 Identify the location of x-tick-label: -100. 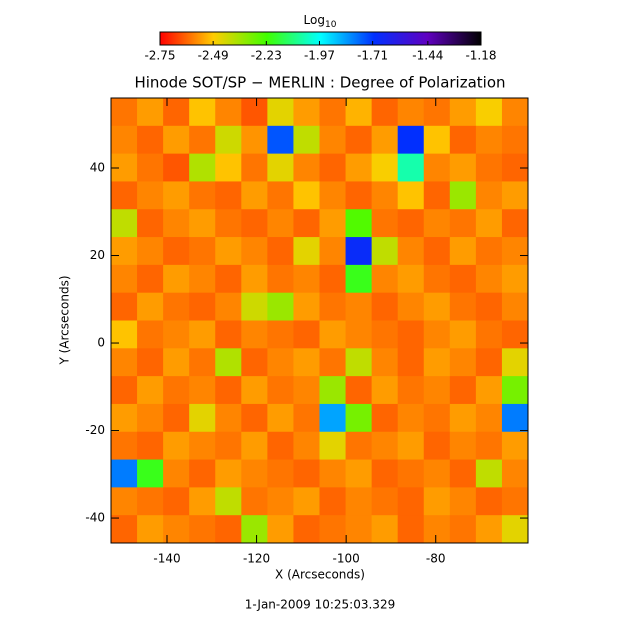
(346, 559).